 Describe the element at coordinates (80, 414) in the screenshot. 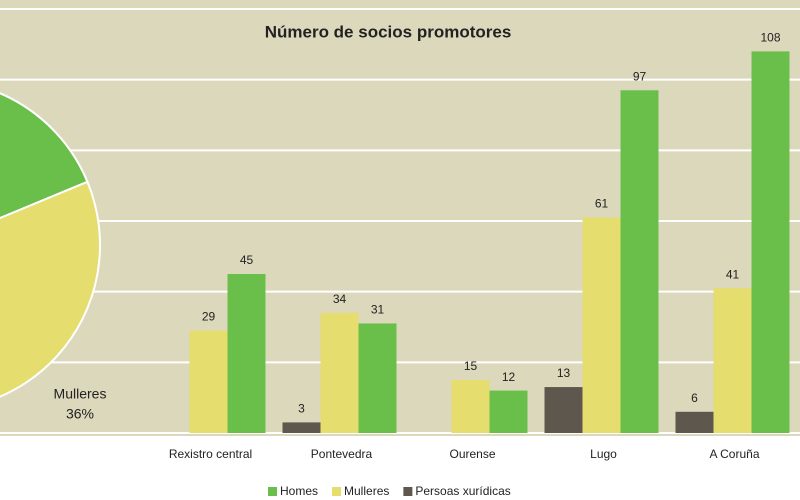

I see `pie-value-label: 36%` at that location.